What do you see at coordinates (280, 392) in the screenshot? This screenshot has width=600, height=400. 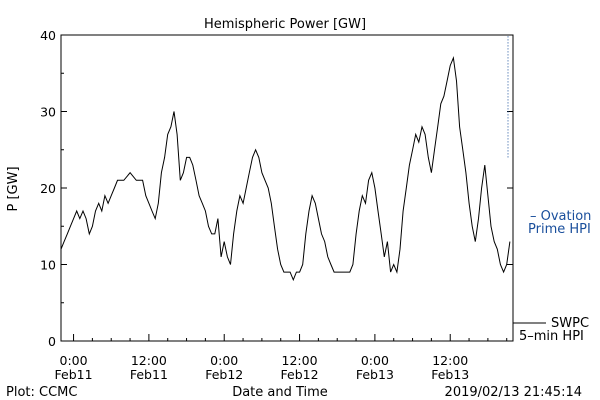 I see `x-axis-label: Date and Time` at bounding box center [280, 392].